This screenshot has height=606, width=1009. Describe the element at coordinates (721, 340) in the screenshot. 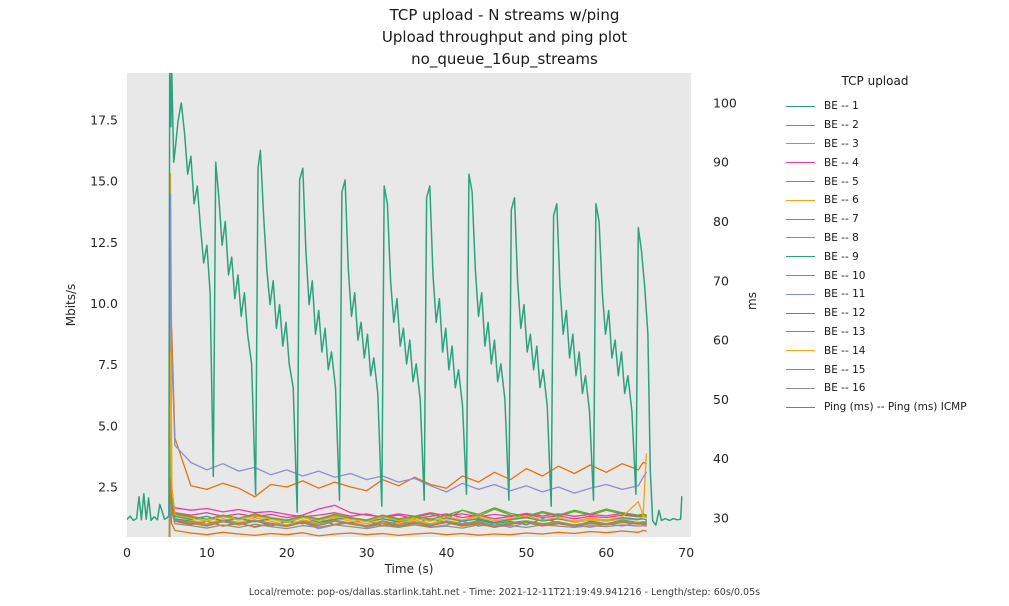

I see `y-right-tick-60: 60` at that location.